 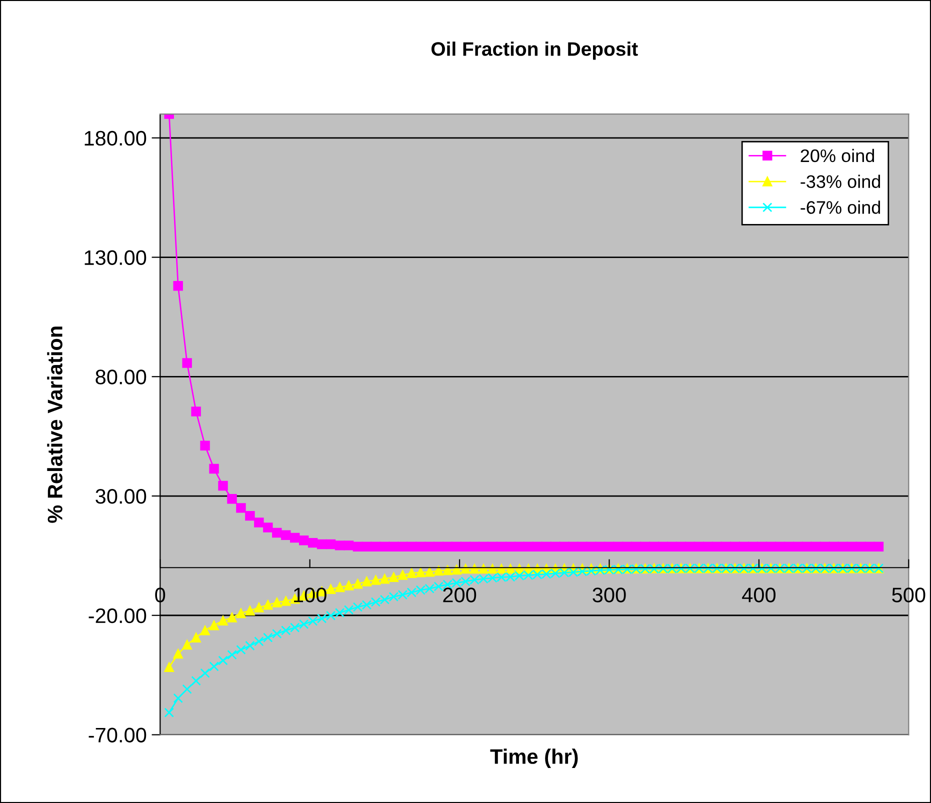 I want to click on y-tick-label: 30.00, so click(x=121, y=496).